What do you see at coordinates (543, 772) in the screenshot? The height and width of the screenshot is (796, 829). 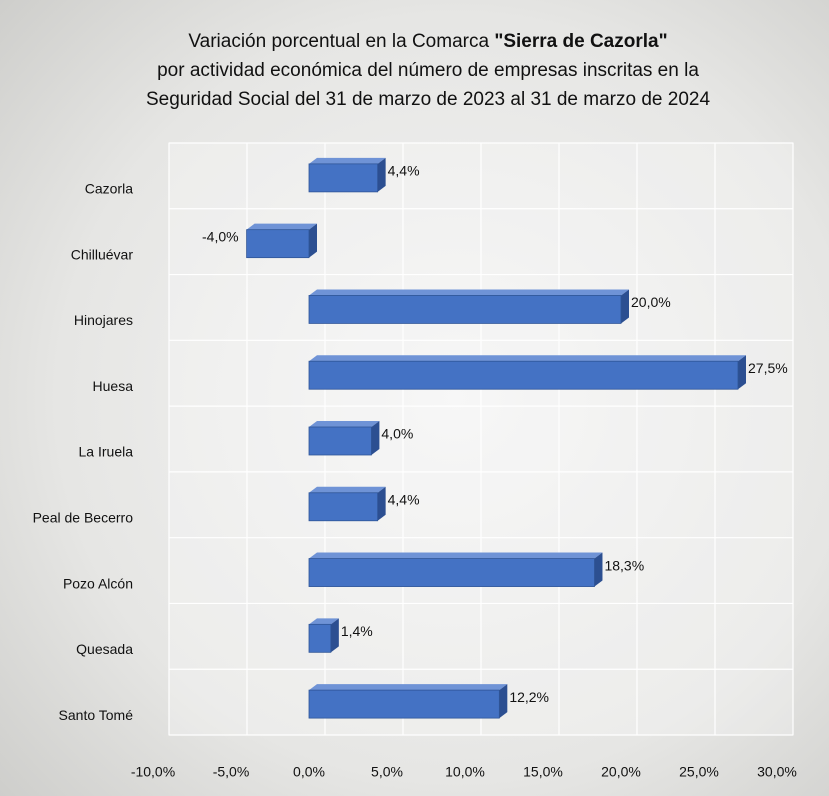 I see `x-tick-label: 15,0%` at bounding box center [543, 772].